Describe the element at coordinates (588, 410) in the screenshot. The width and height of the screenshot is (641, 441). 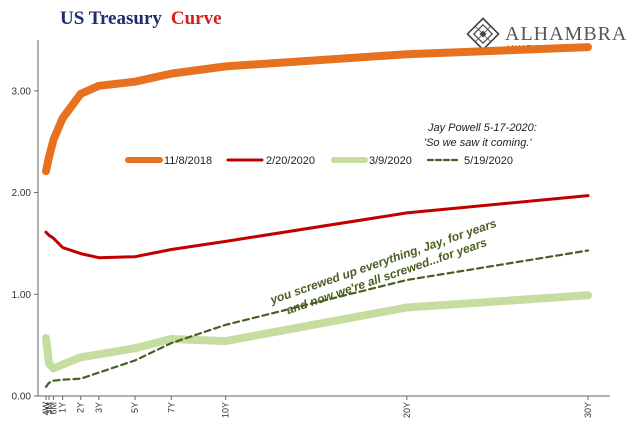
I see `x-tick-label: 30Y` at that location.